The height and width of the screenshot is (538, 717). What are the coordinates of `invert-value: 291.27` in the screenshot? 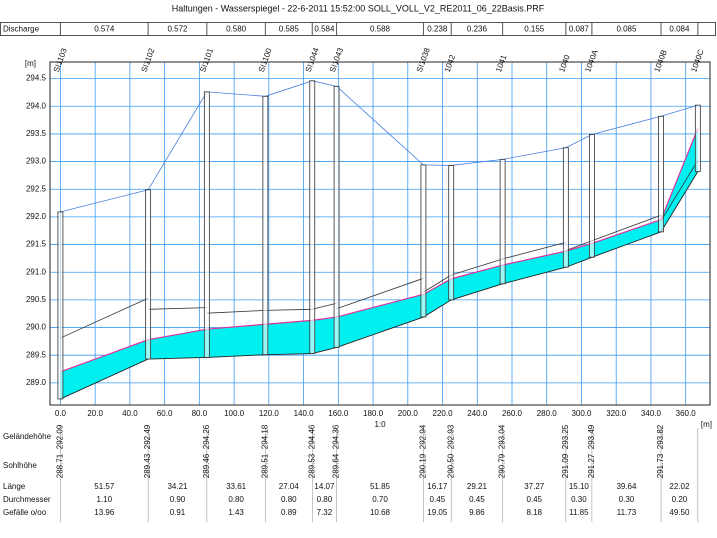 It's located at (591, 465).